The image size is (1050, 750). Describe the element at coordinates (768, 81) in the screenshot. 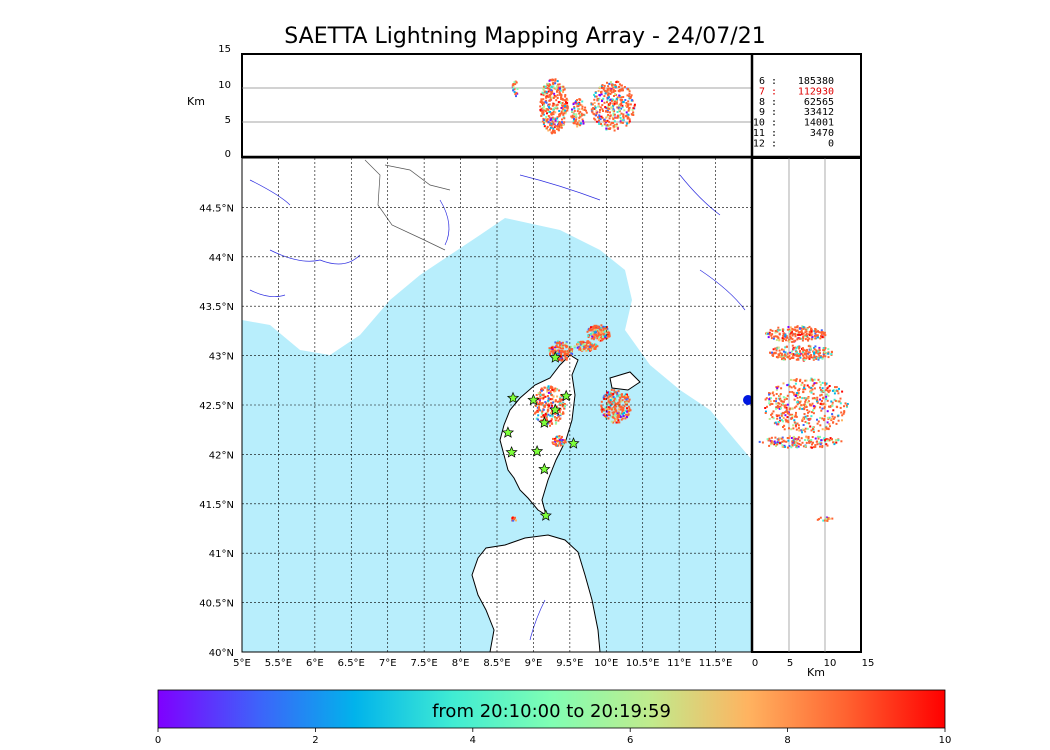

I see `stats-key: 6 :` at that location.